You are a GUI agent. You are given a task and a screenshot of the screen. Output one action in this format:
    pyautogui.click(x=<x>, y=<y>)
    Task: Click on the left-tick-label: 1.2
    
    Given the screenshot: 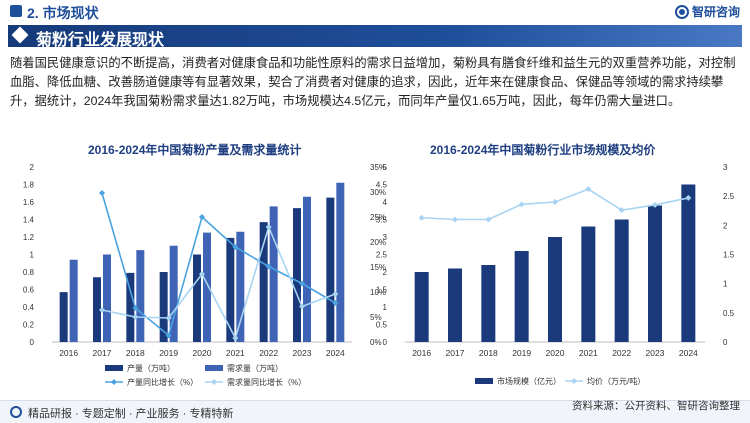 What is the action you would take?
    pyautogui.click(x=29, y=237)
    